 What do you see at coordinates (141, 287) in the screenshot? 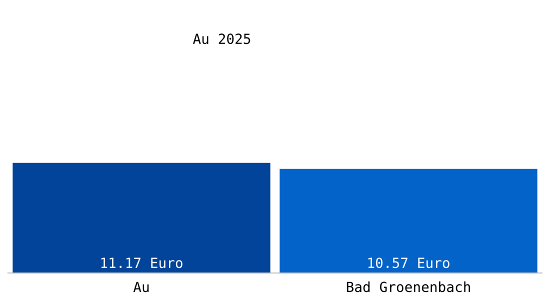
I see `x-tick-label: Au` at bounding box center [141, 287].